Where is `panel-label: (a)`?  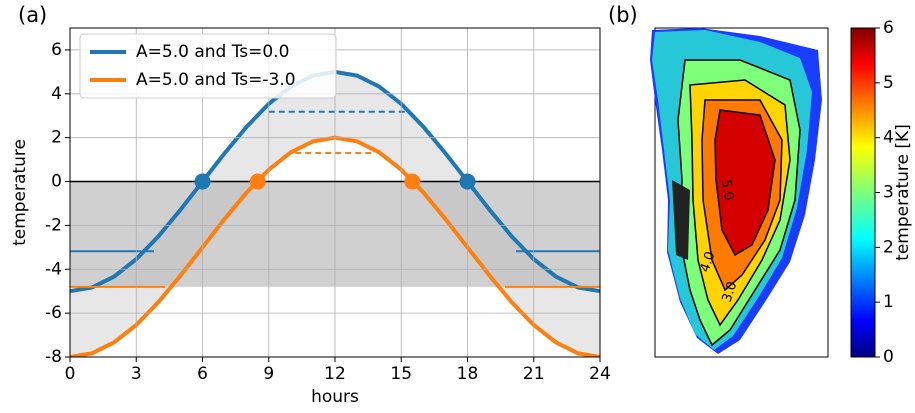 panel-label: (a) is located at coordinates (32, 15).